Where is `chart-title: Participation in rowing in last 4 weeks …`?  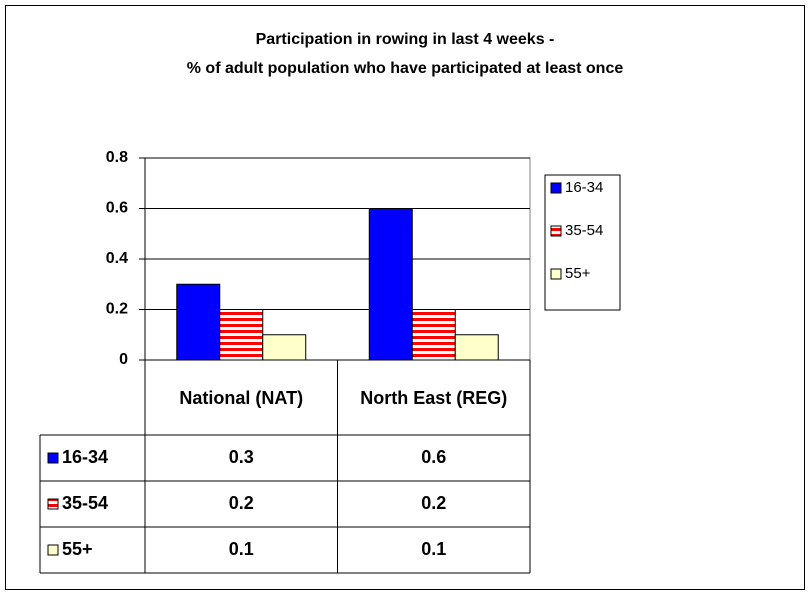
chart-title: Participation in rowing in last 4 weeks … is located at coordinates (405, 39).